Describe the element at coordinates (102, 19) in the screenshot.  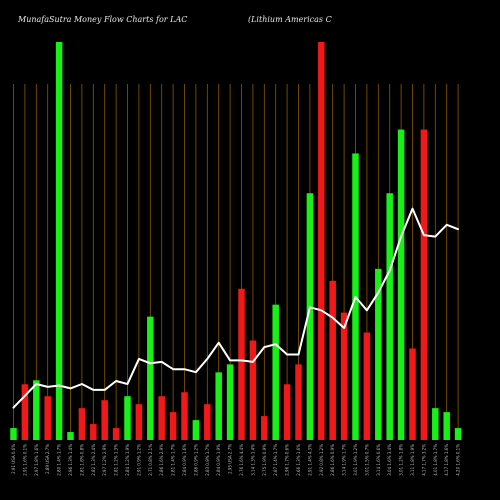
I see `chart-title: MunafaSutra Money Flow Charts for LAC` at that location.